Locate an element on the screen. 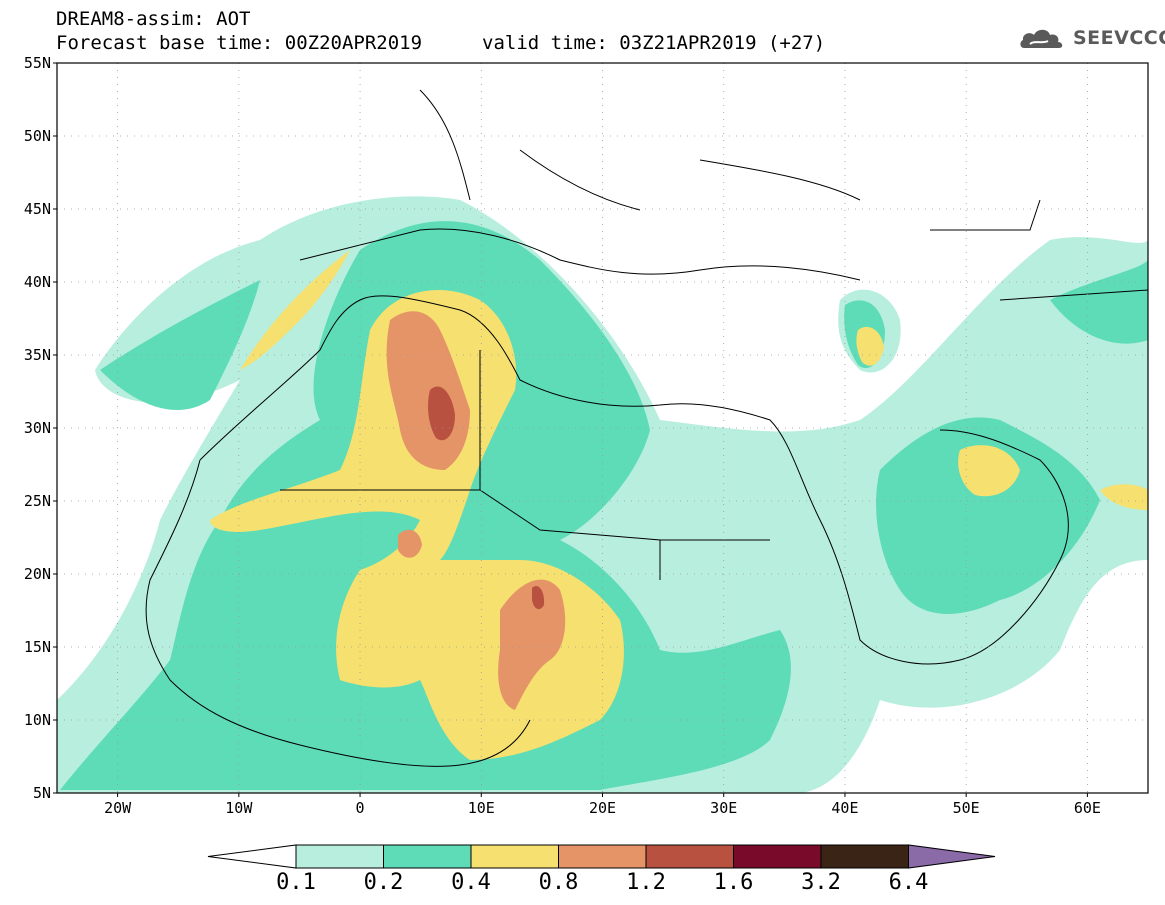 The width and height of the screenshot is (1165, 905). lon-label: 20W is located at coordinates (118, 808).